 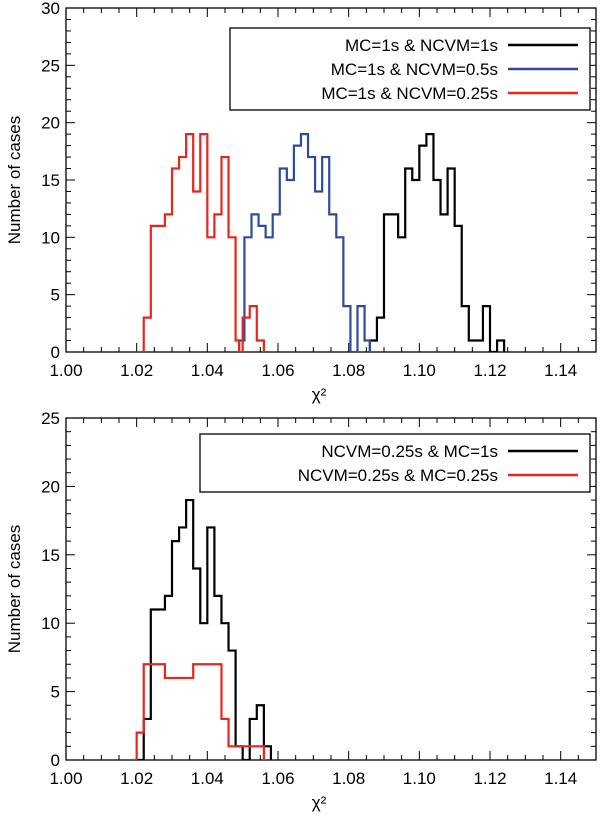 What do you see at coordinates (414, 69) in the screenshot?
I see `legend-label: MC=1s & NCVM=0.5s` at bounding box center [414, 69].